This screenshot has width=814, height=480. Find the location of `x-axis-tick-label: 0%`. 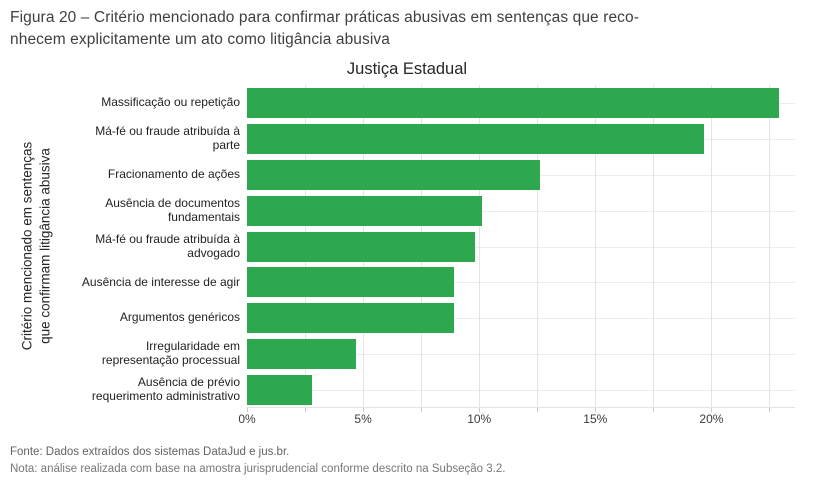

x-axis-tick-label: 0% is located at coordinates (247, 419).